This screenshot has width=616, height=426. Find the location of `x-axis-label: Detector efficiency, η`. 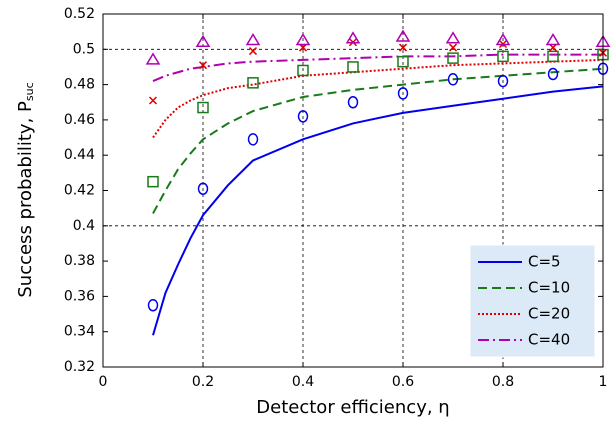

x-axis-label: Detector efficiency, η is located at coordinates (352, 407).